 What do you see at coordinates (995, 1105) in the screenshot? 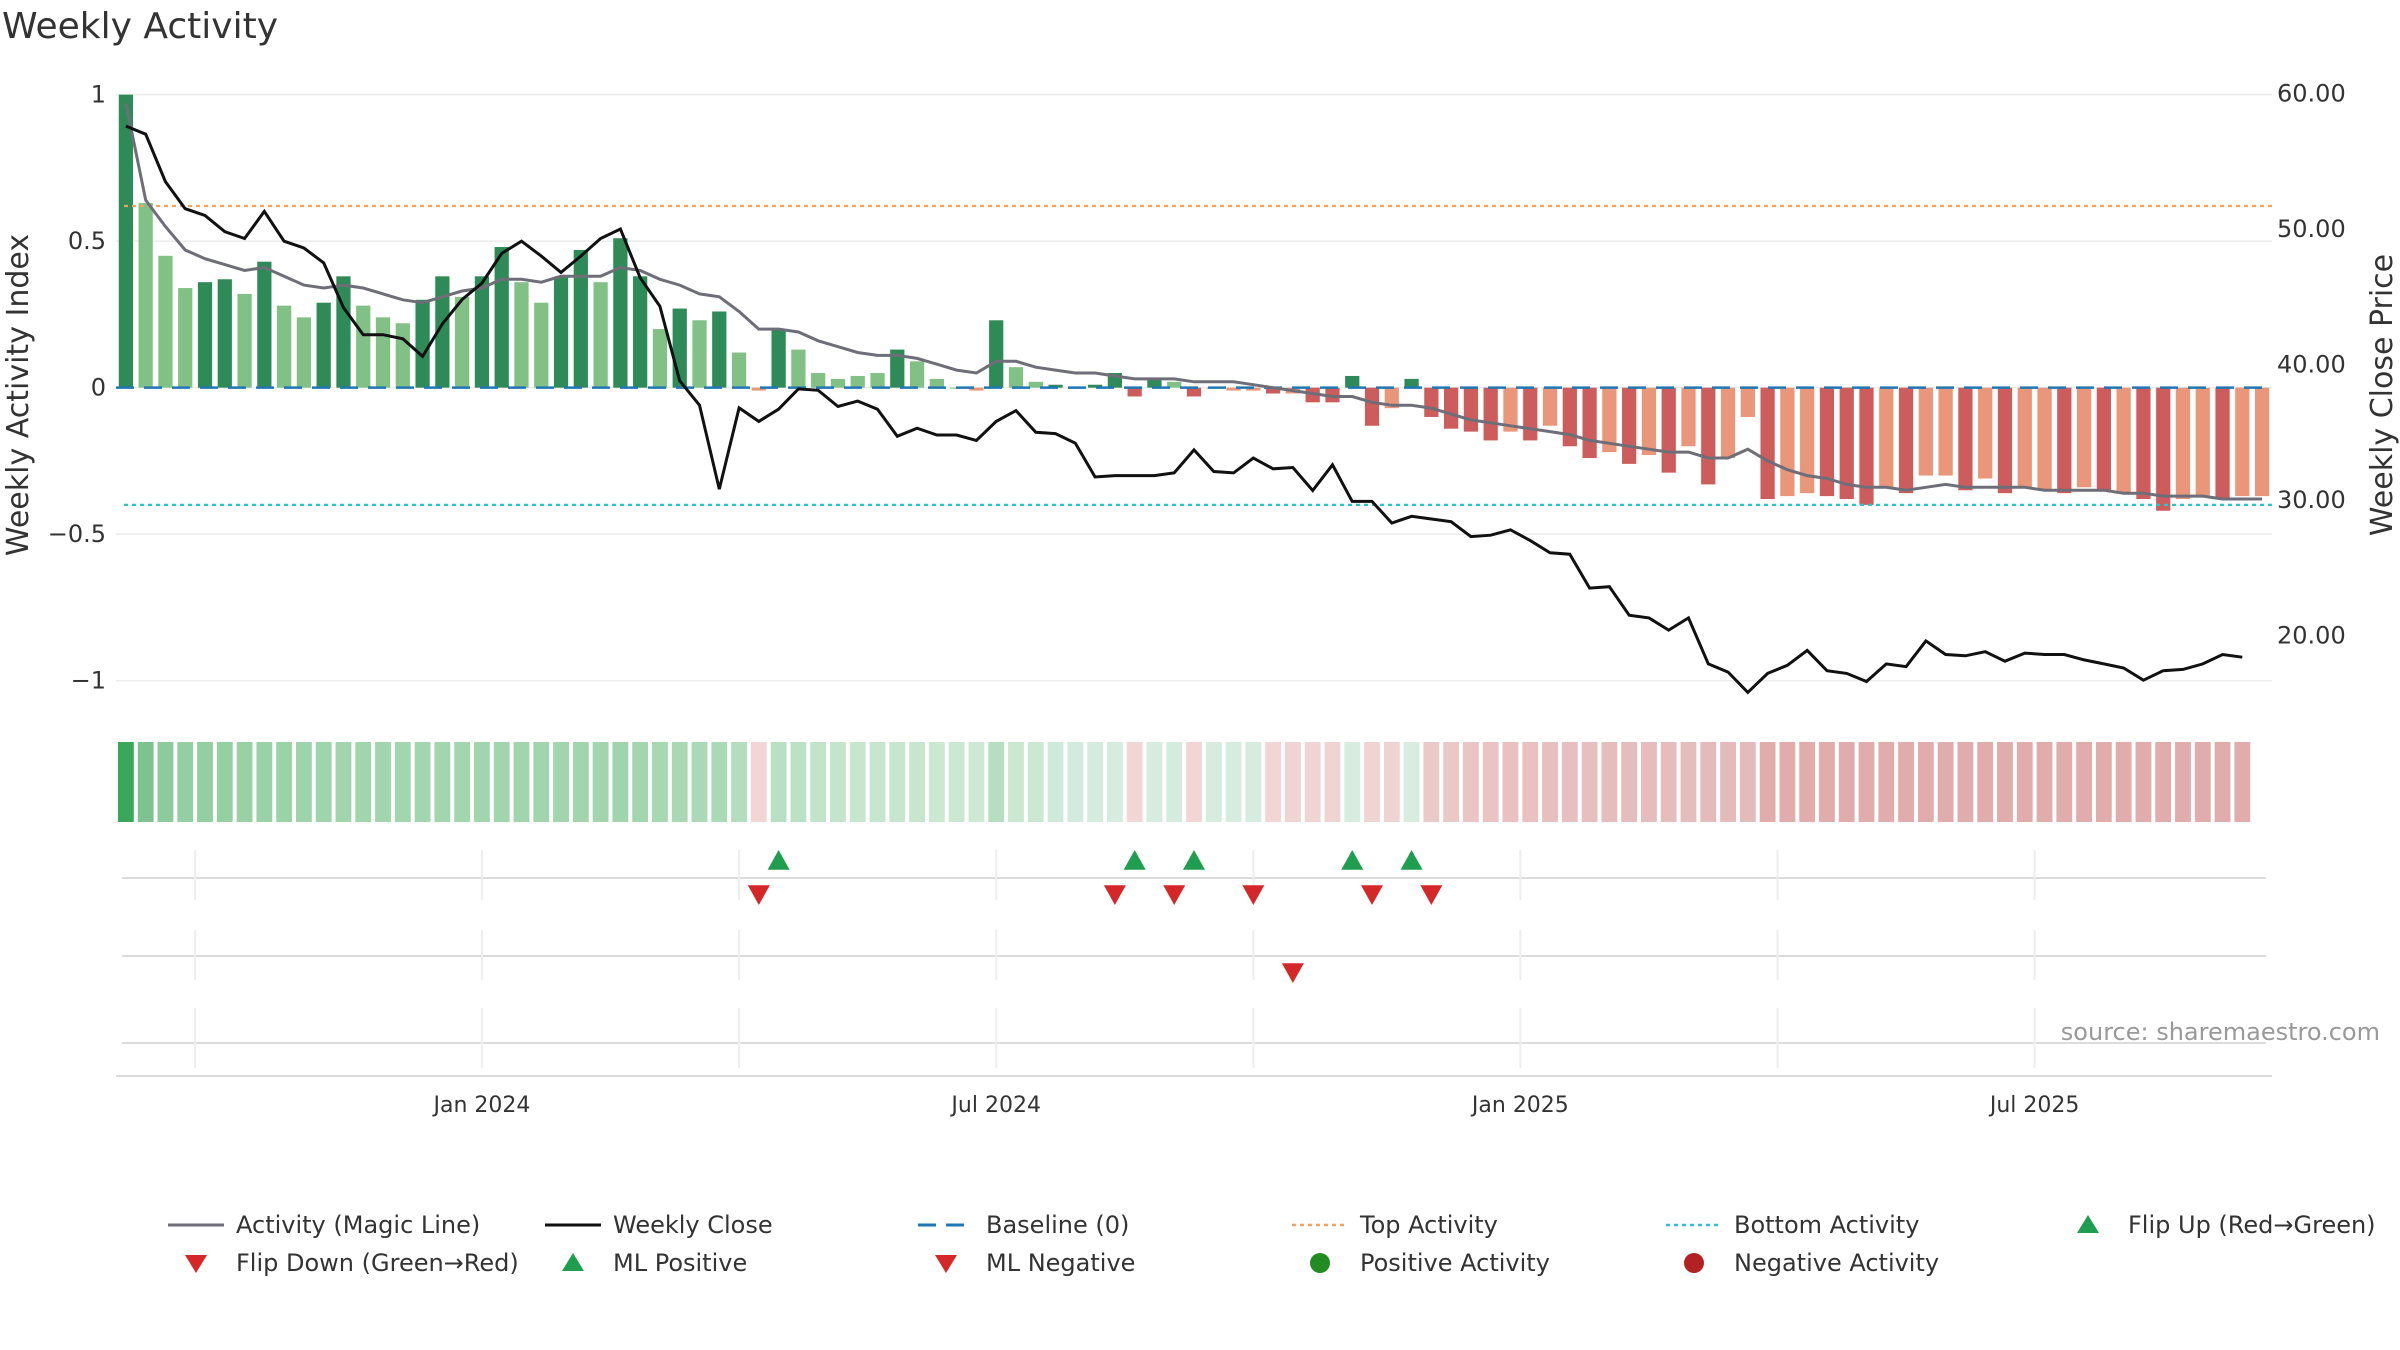
I see `date-tick-label: Jul 2024` at bounding box center [995, 1105].